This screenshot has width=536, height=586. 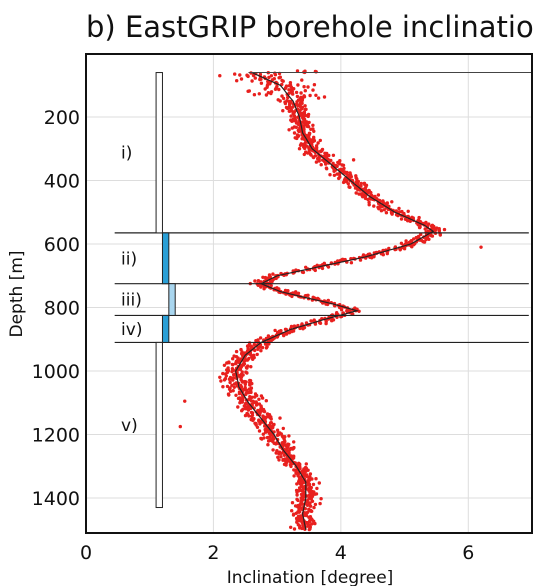 What do you see at coordinates (131, 330) in the screenshot?
I see `zone-label: iv)` at bounding box center [131, 330].